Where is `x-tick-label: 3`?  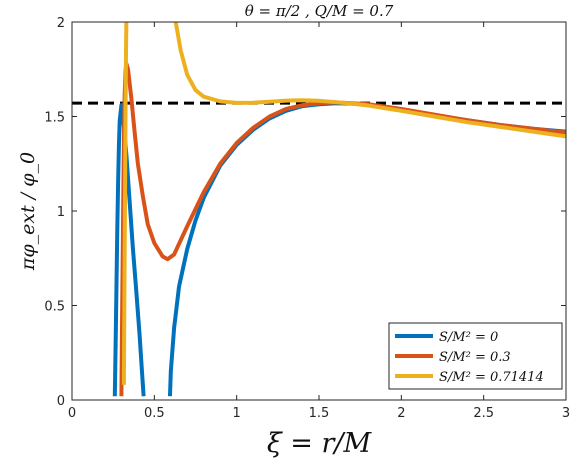 x-tick-label: 3 is located at coordinates (566, 413).